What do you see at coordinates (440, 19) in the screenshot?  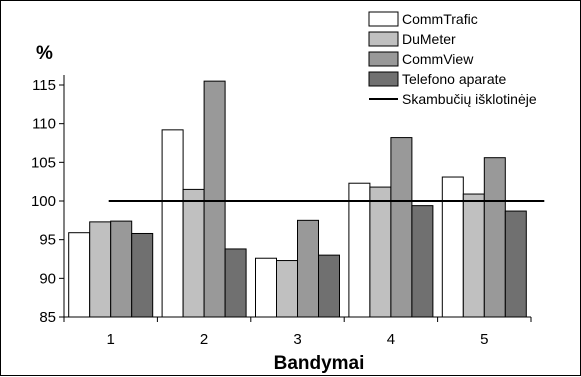 I see `legend-label: CommTrafic` at bounding box center [440, 19].